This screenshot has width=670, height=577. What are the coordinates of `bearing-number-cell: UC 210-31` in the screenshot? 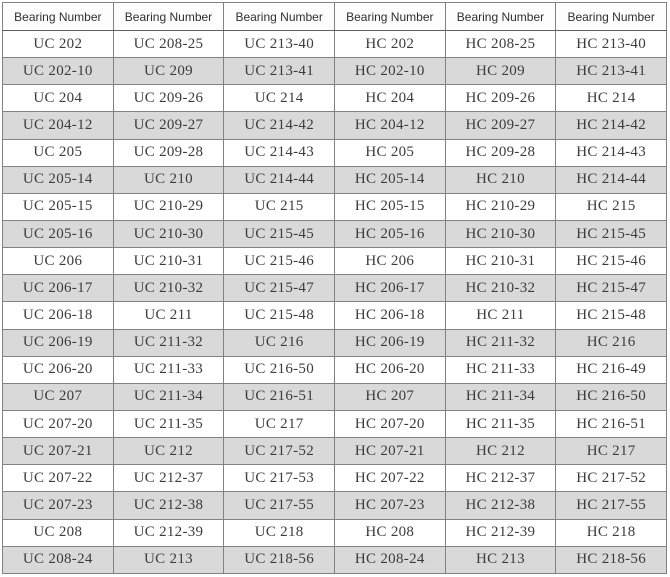 It's located at (168, 261).